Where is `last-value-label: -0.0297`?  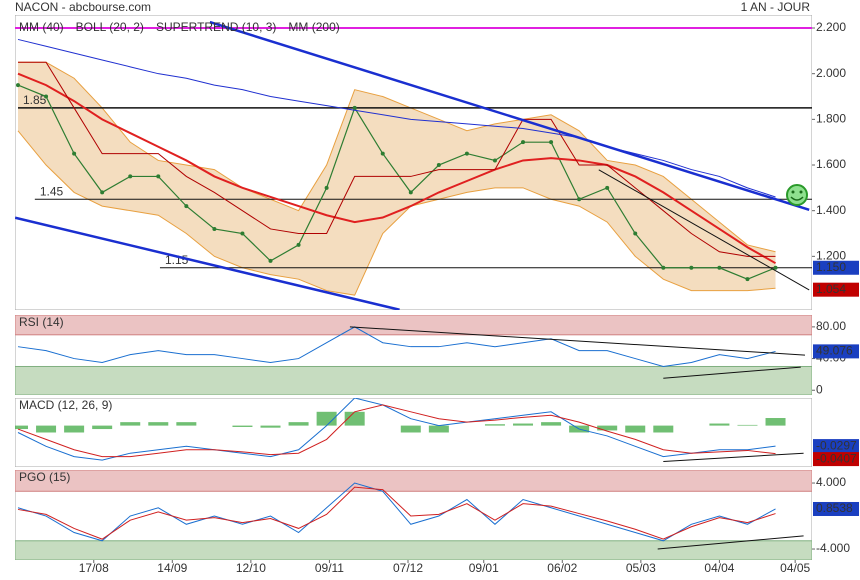
last-value-label: -0.0297 is located at coordinates (836, 445).